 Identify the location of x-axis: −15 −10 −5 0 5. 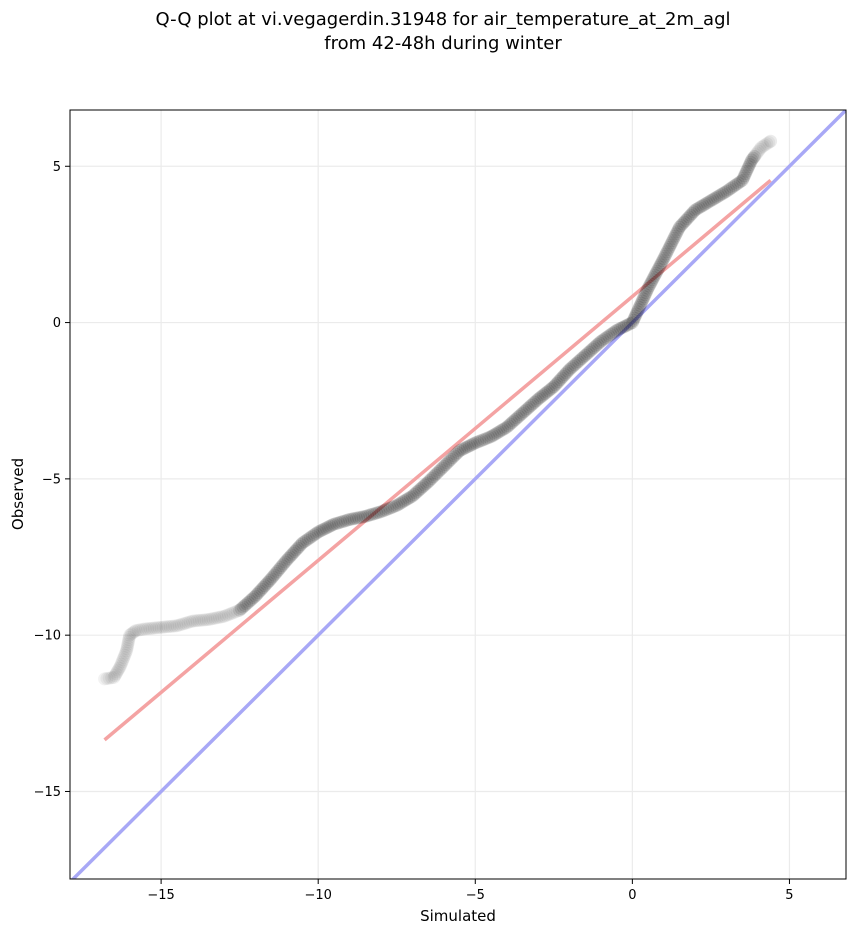
(470, 891).